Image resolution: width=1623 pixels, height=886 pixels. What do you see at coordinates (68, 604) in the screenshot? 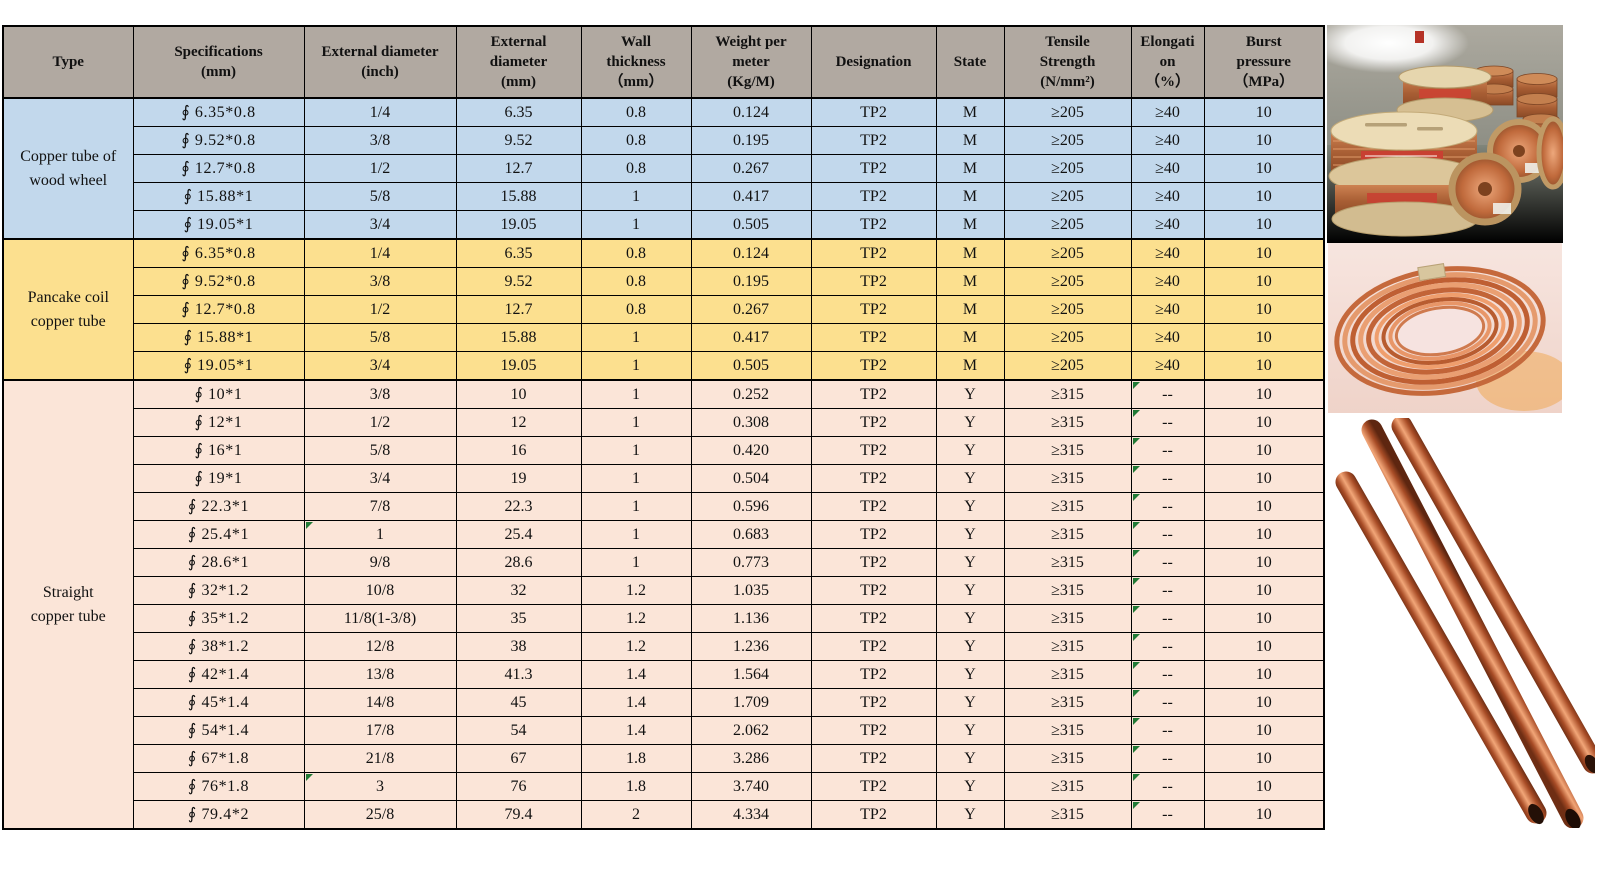
I see `cell-type: Straight copper tube` at bounding box center [68, 604].